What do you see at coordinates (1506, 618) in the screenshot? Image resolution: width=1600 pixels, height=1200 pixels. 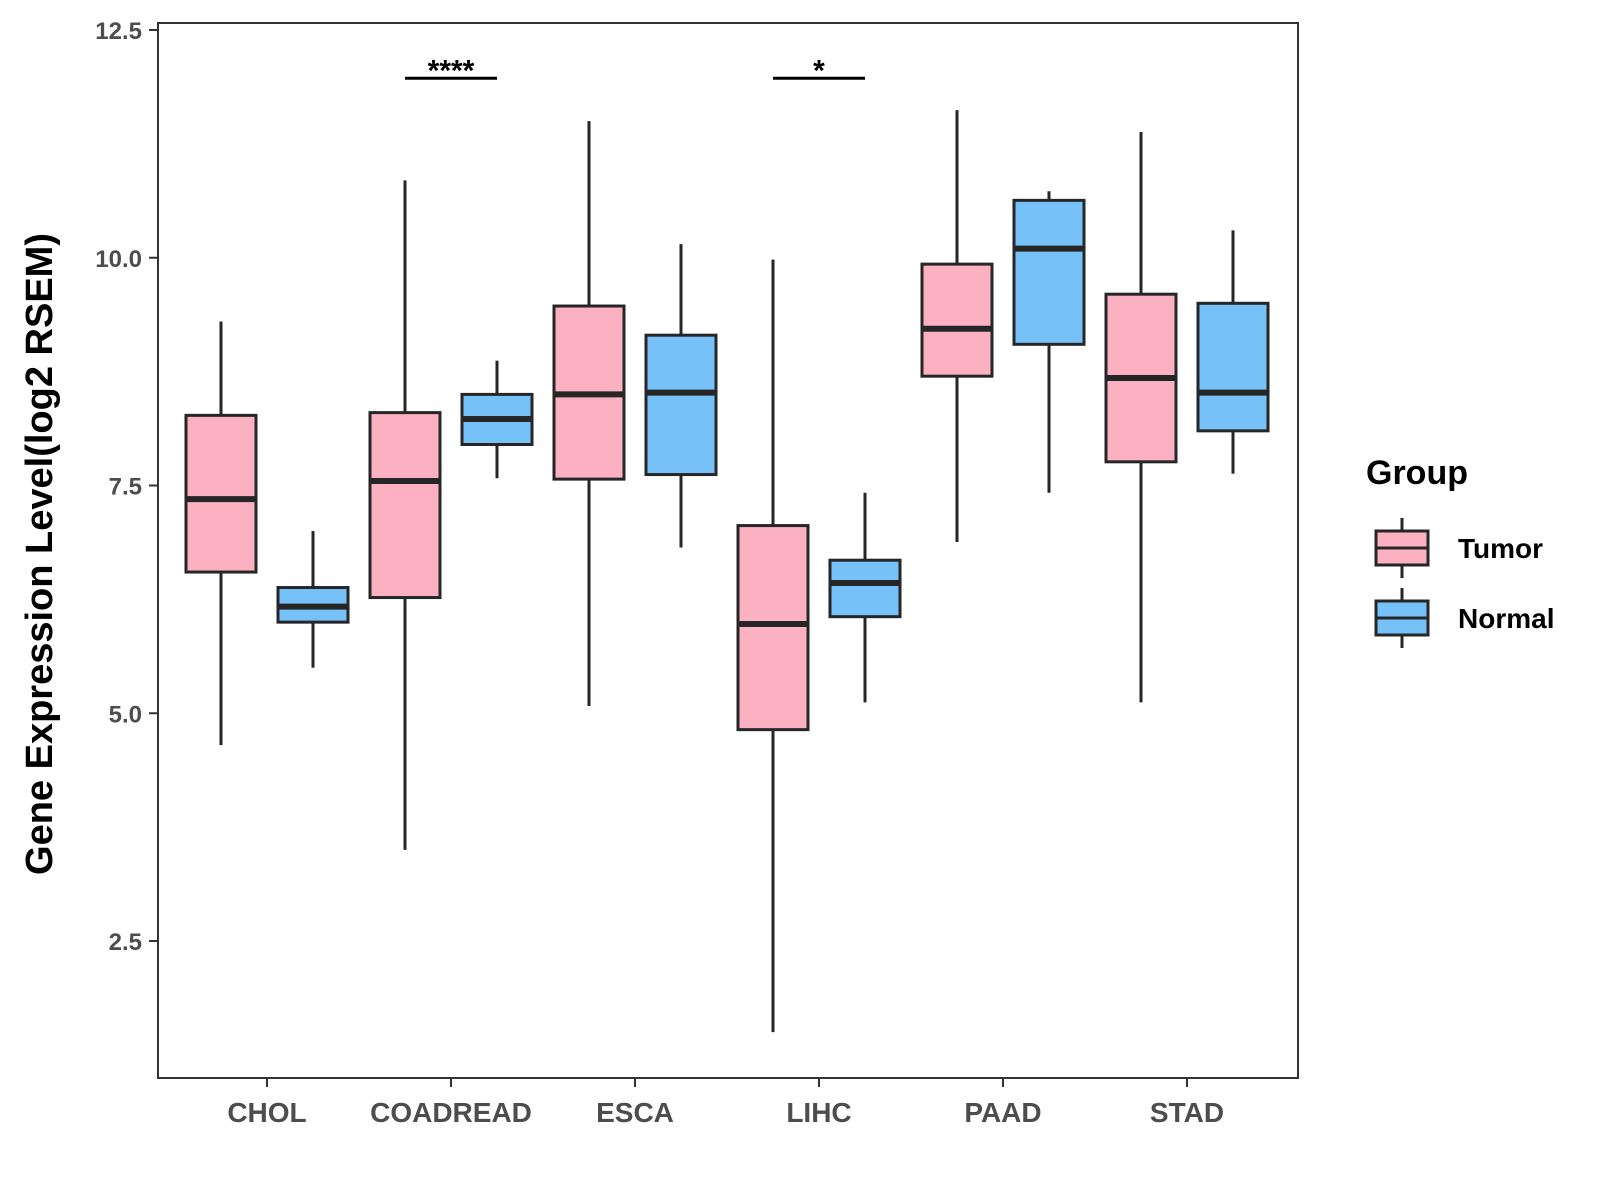 I see `legend-label-normal: Normal` at bounding box center [1506, 618].